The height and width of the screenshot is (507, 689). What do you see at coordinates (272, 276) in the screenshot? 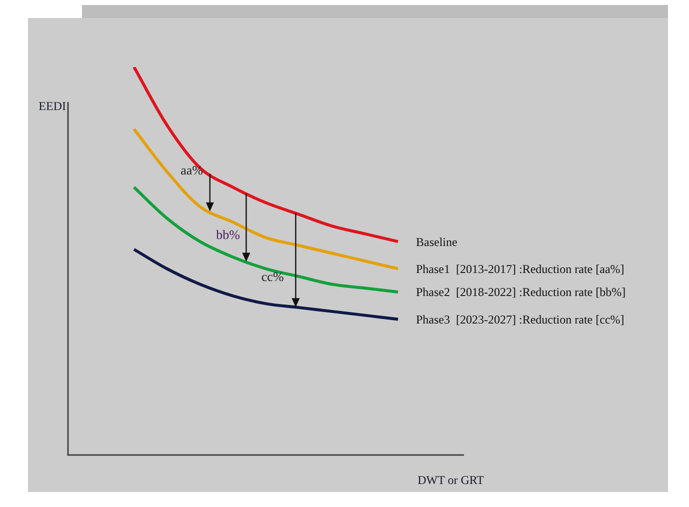
I see `annotation: cc%` at bounding box center [272, 276].